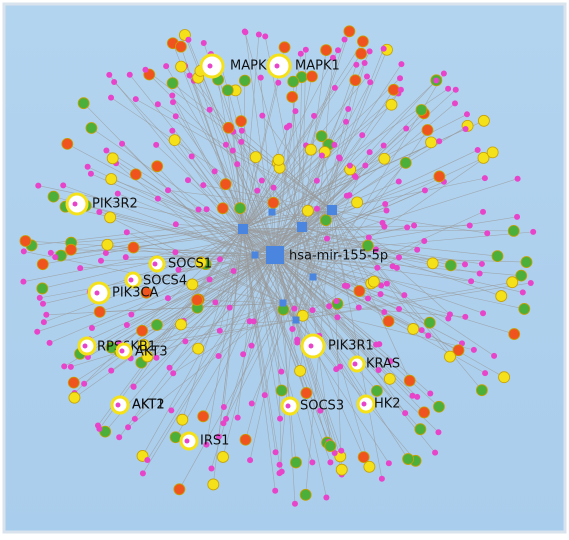  What do you see at coordinates (214, 441) in the screenshot?
I see `node-label: IRS1` at bounding box center [214, 441].